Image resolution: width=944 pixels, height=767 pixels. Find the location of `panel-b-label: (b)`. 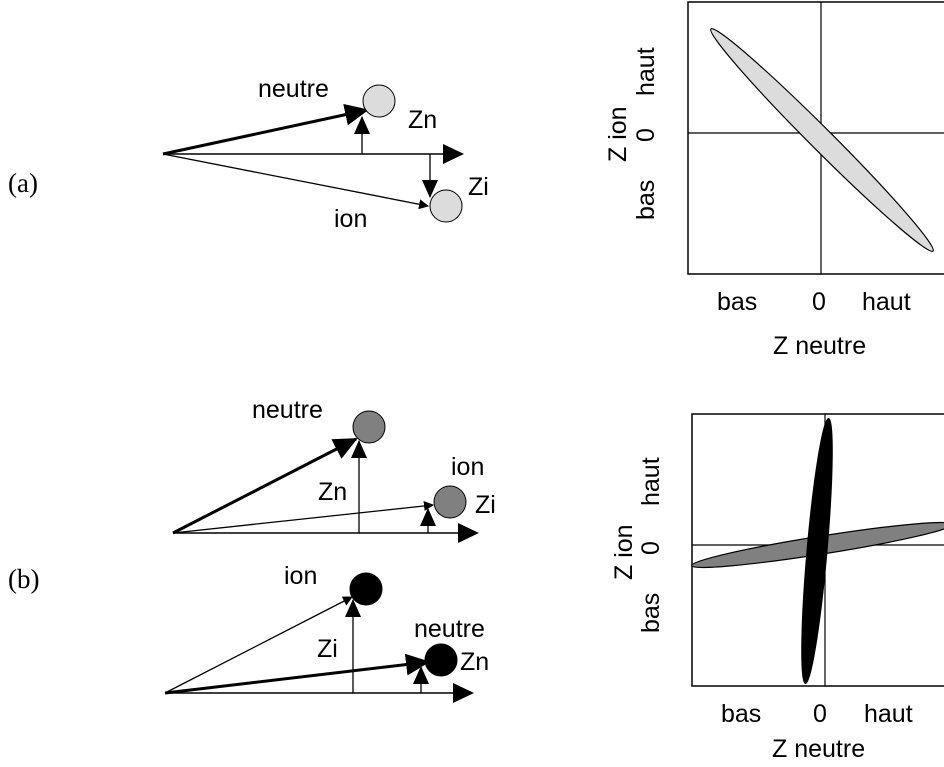

panel-b-label: (b) is located at coordinates (23, 579).